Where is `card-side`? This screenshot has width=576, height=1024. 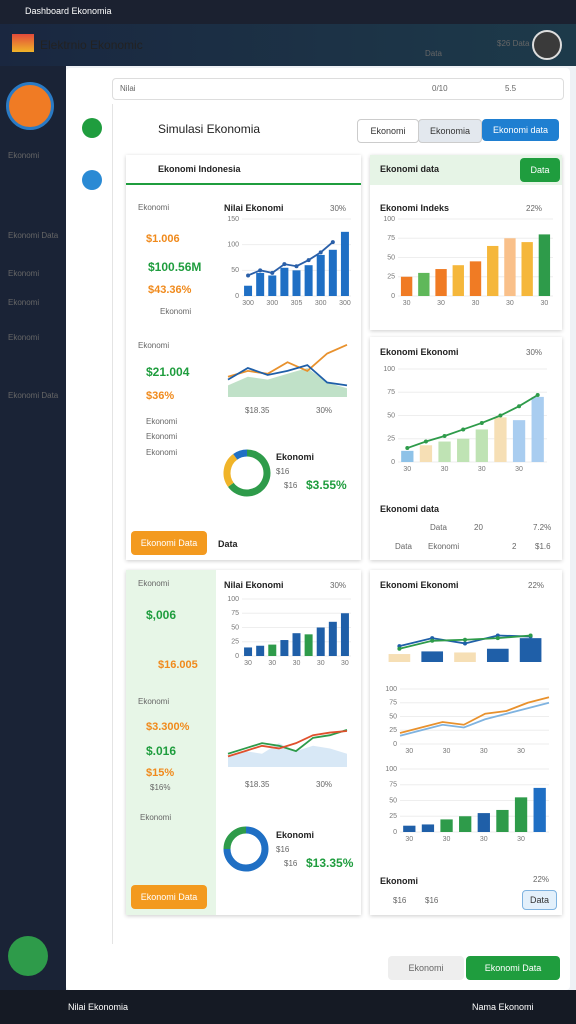 card-side is located at coordinates (171, 742).